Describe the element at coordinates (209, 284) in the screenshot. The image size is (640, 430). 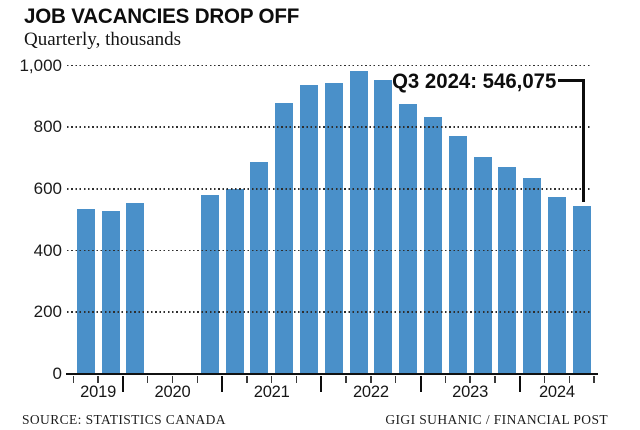
I see `bar-q4-2020` at that location.